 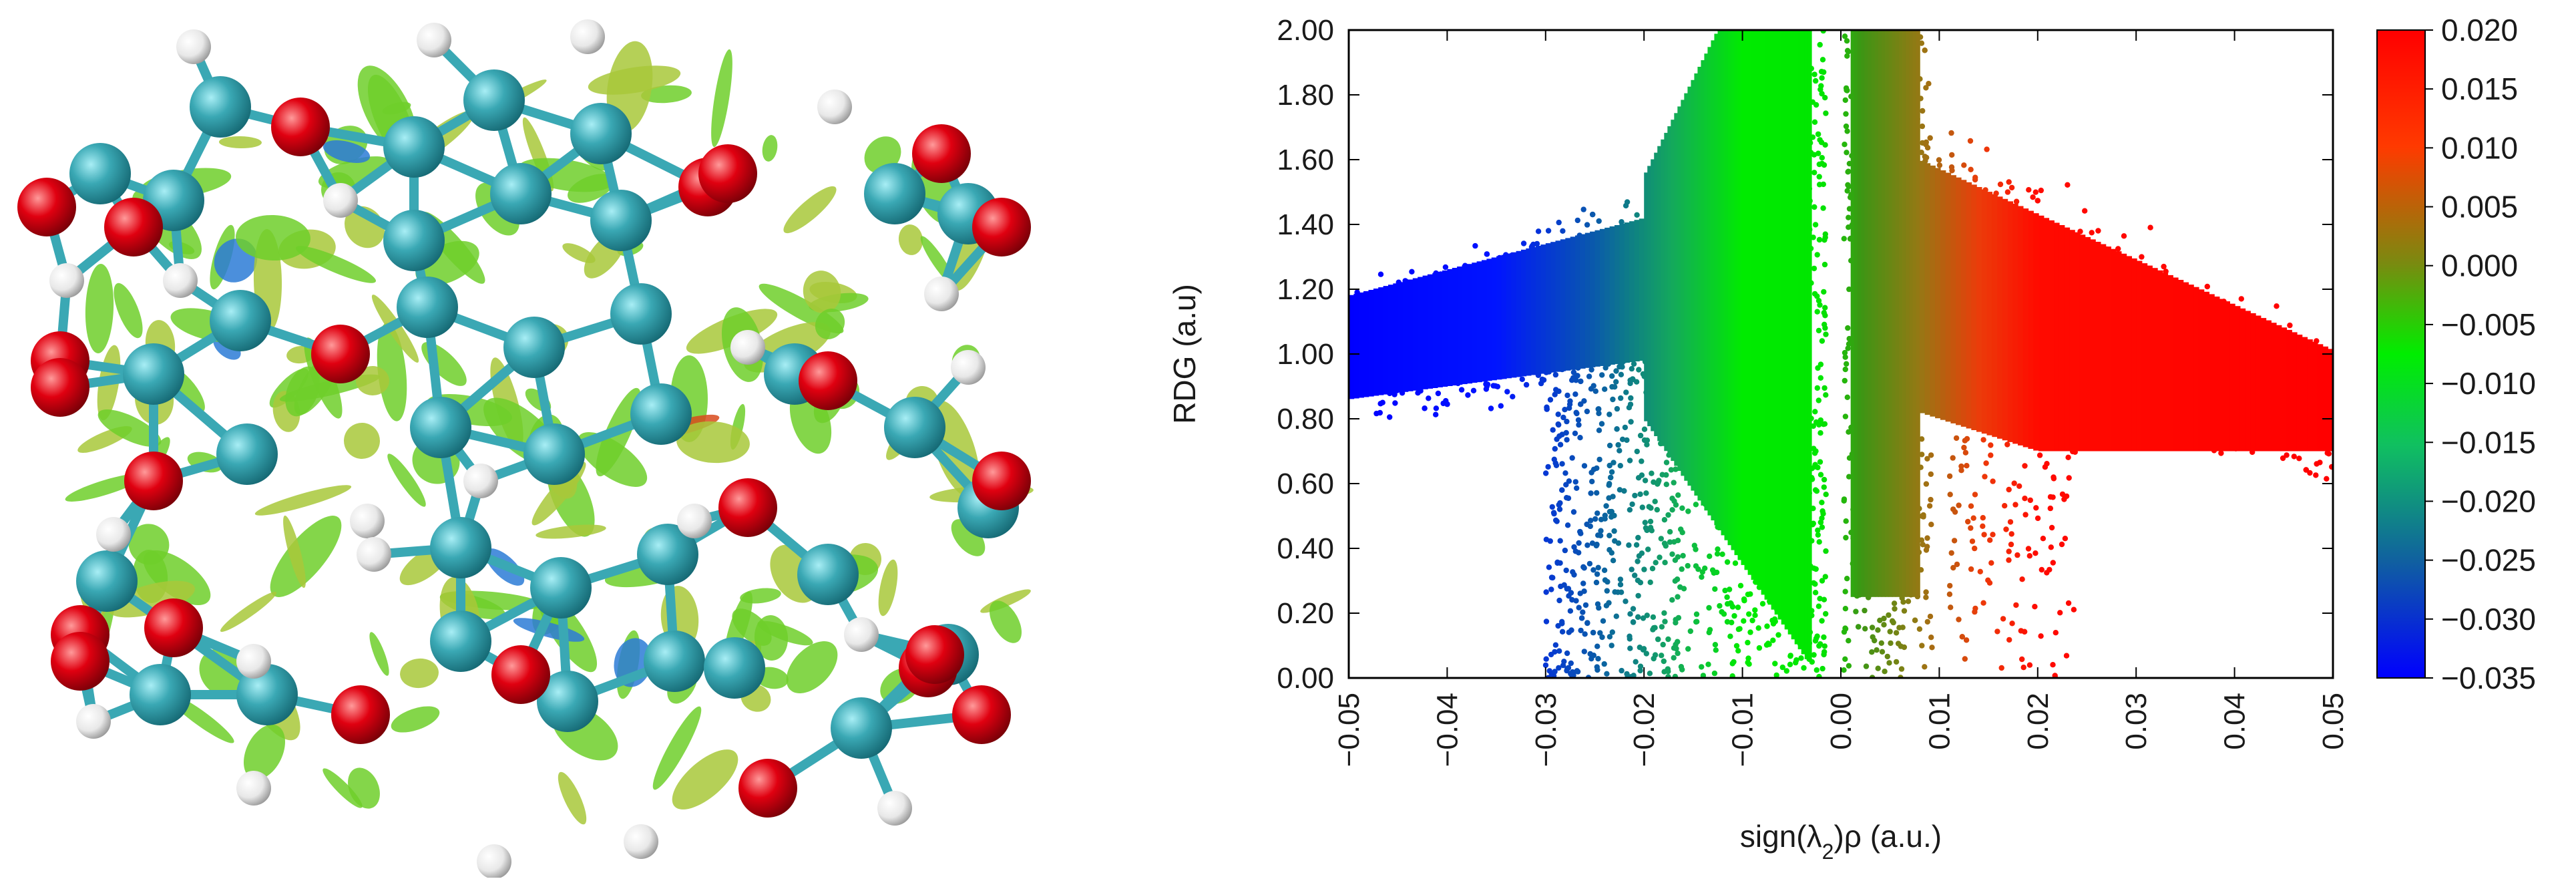 I want to click on colorbar-tick-label: 0.010, so click(x=2479, y=147).